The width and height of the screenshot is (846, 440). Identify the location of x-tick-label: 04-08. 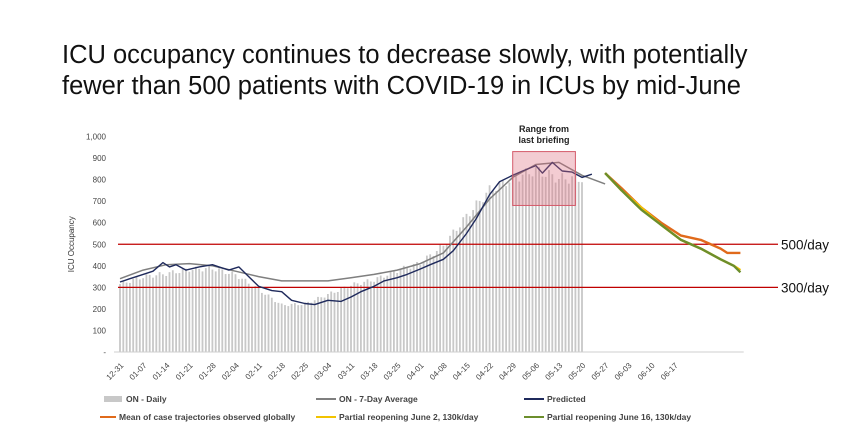
(438, 371).